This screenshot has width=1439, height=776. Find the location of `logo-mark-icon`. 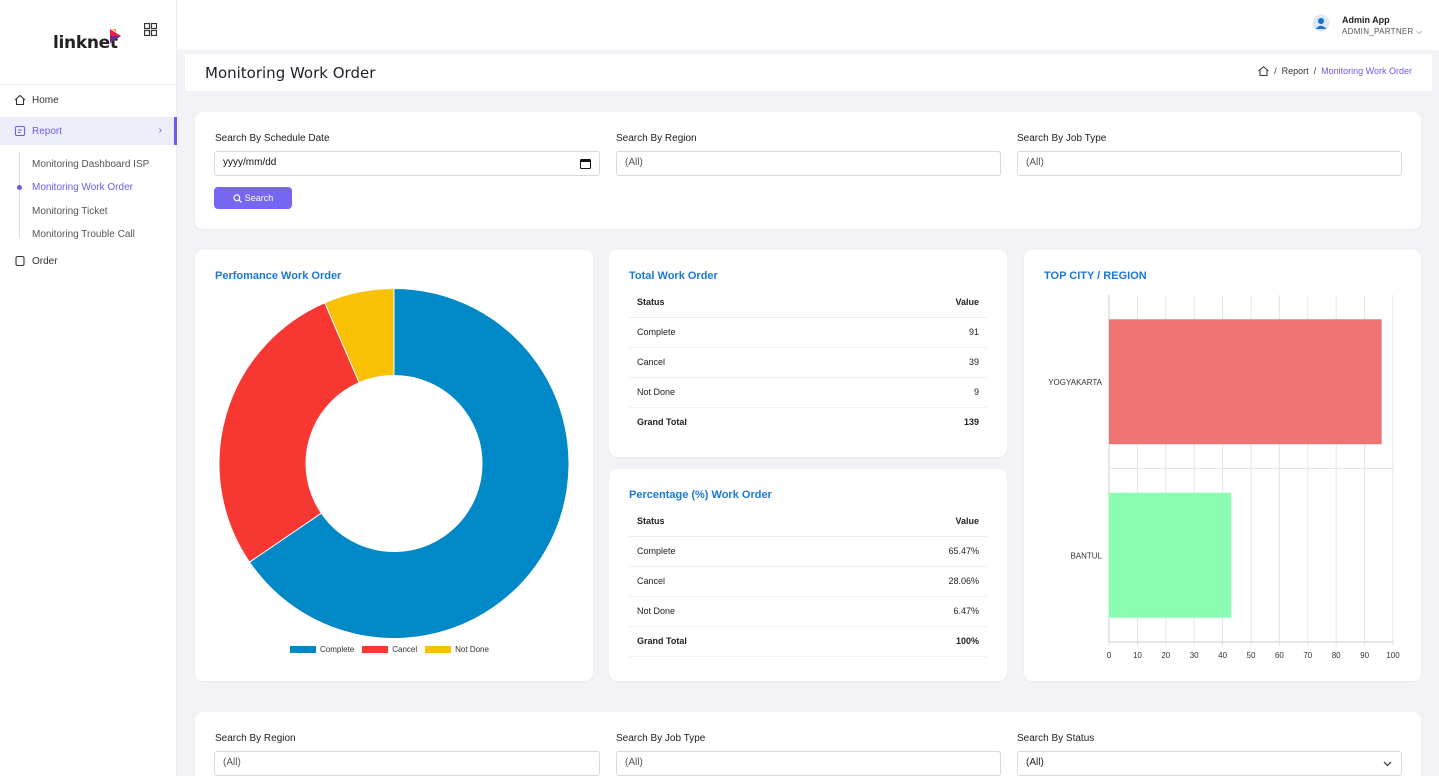

logo-mark-icon is located at coordinates (115, 36).